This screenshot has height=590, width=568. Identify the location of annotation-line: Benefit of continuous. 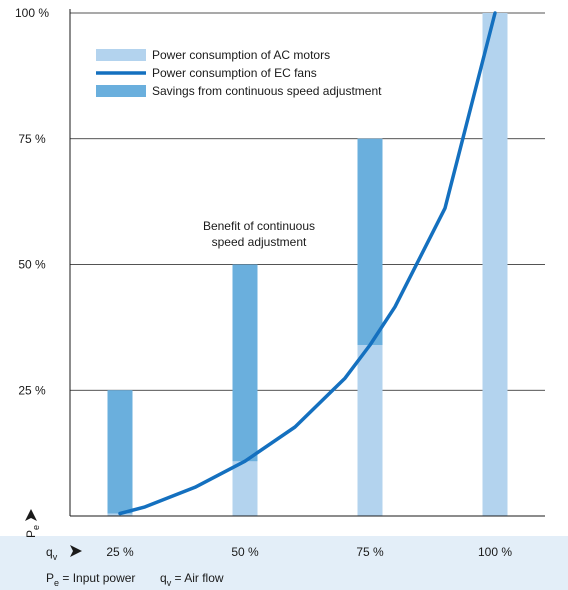
(259, 226).